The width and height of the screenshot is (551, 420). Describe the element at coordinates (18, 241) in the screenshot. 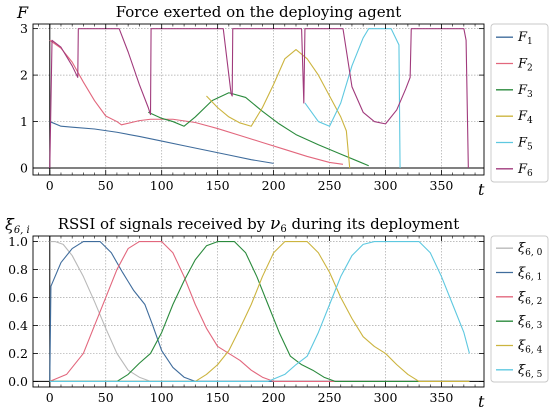

I see `y-tick-label: 1.0` at that location.